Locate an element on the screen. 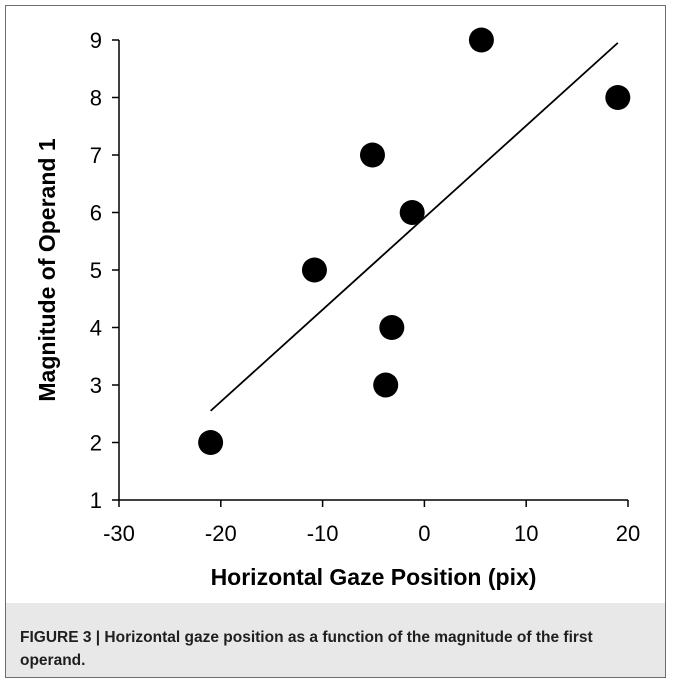  x-tick-label: -30 is located at coordinates (119, 533).